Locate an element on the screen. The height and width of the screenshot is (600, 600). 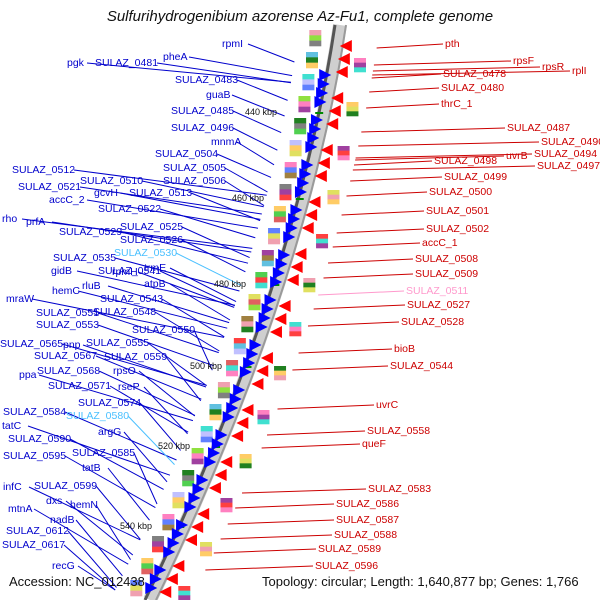
gene-label-right: SULAZ_0509 is located at coordinates (447, 274).